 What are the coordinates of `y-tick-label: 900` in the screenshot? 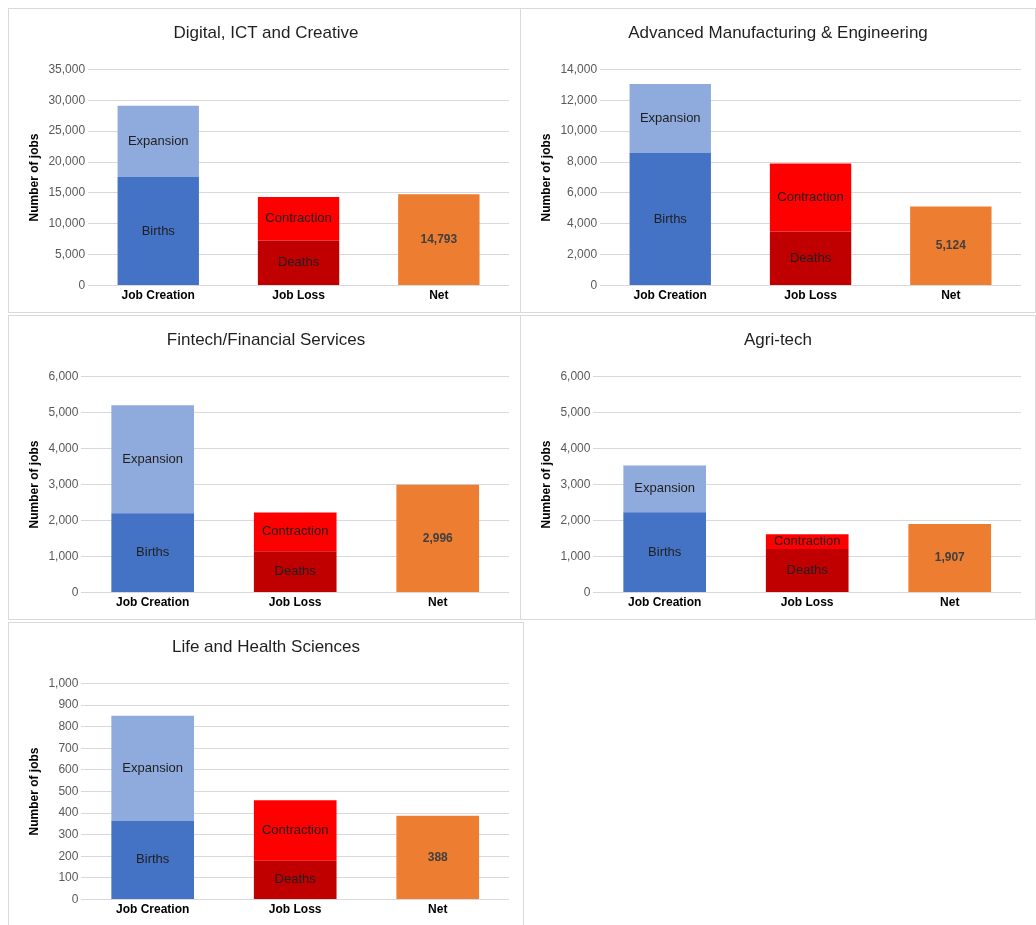 It's located at (68, 704).